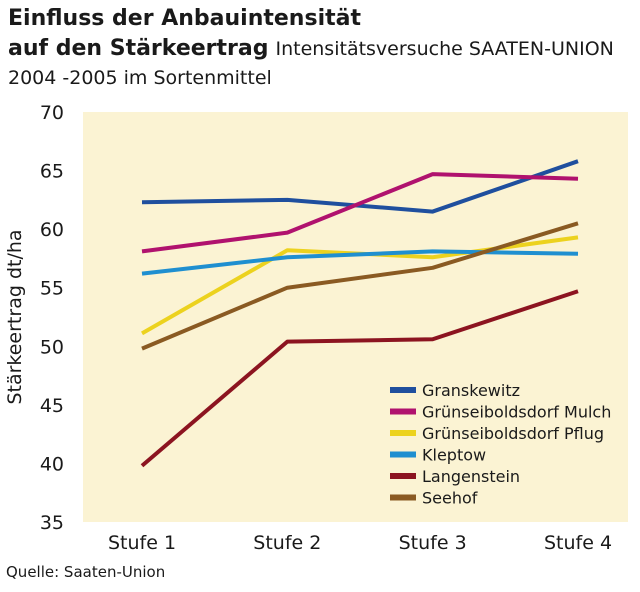 This screenshot has height=592, width=640. What do you see at coordinates (471, 390) in the screenshot?
I see `legend-label: Granskewitz` at bounding box center [471, 390].